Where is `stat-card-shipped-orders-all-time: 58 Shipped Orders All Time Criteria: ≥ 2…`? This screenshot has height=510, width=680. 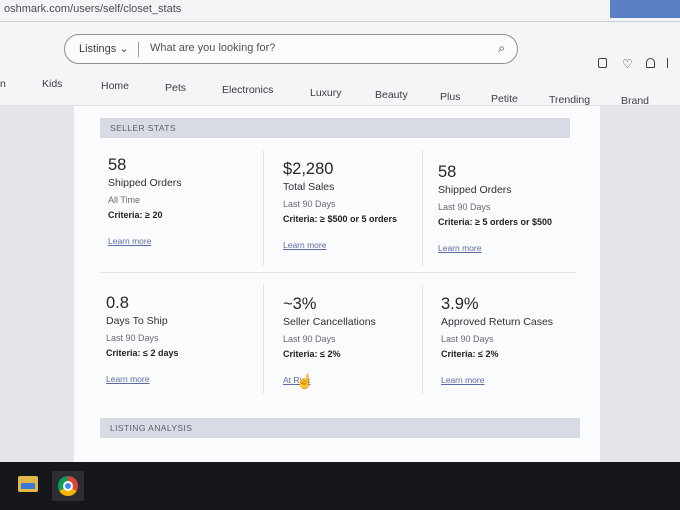 stat-card-shipped-orders-all-time: 58 Shipped Orders All Time Criteria: ≥ 2… is located at coordinates (183, 201).